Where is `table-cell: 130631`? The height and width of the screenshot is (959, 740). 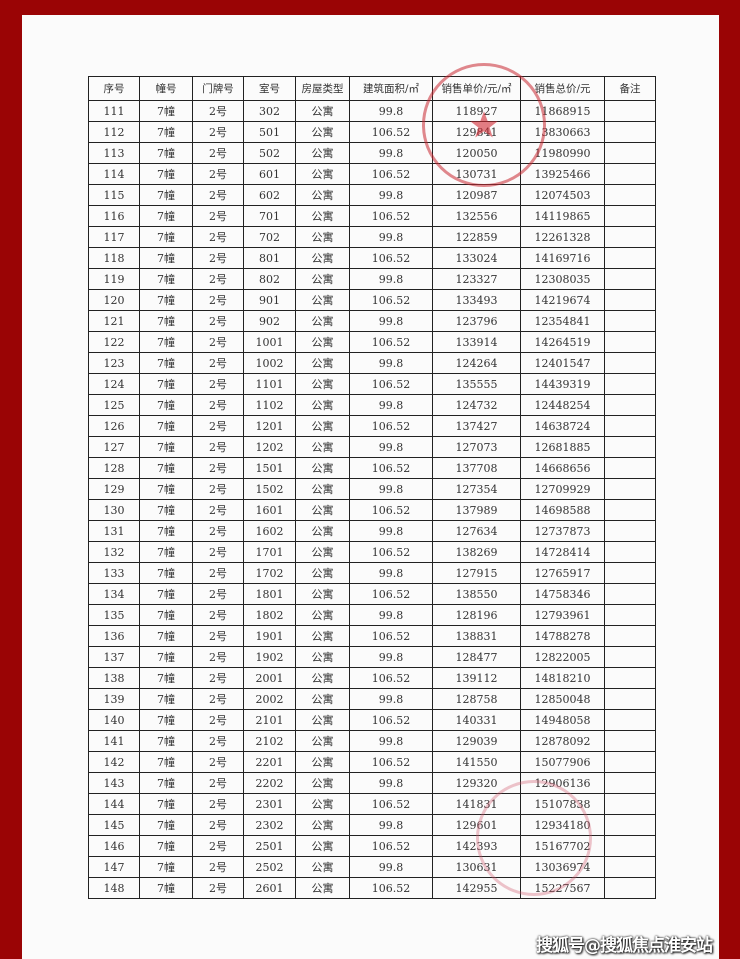 table-cell: 130631 is located at coordinates (476, 867).